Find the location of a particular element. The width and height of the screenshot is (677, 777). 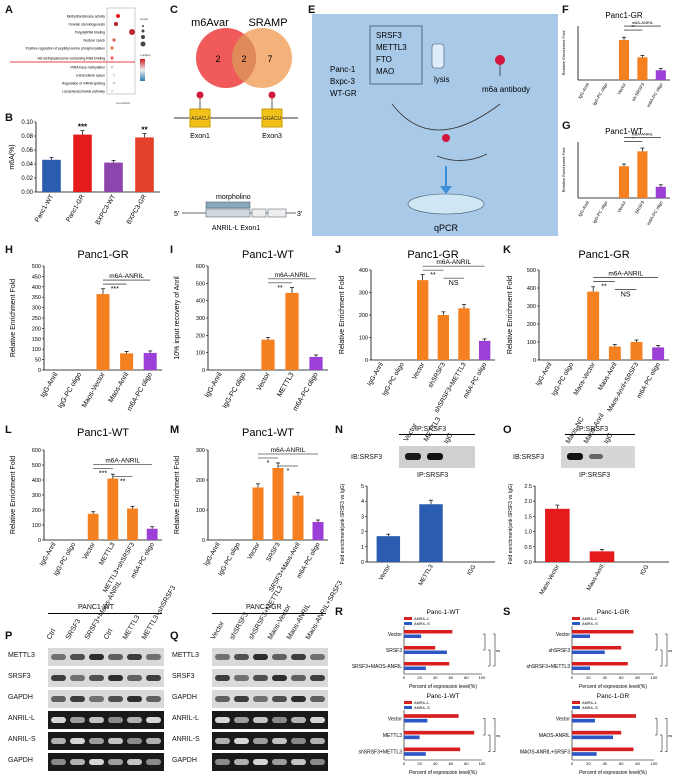

y-tick-label: 2.0 is located at coordinates (528, 502).